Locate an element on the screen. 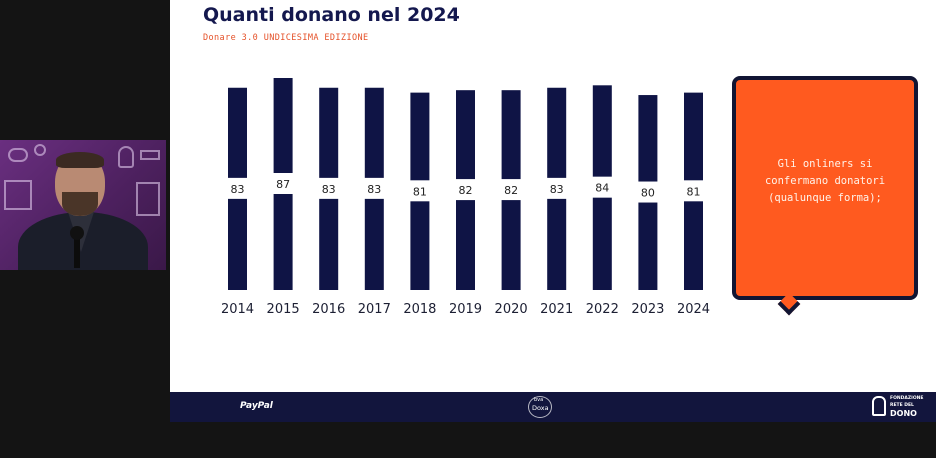  x-tick-label-2019: 2019 is located at coordinates (465, 309).